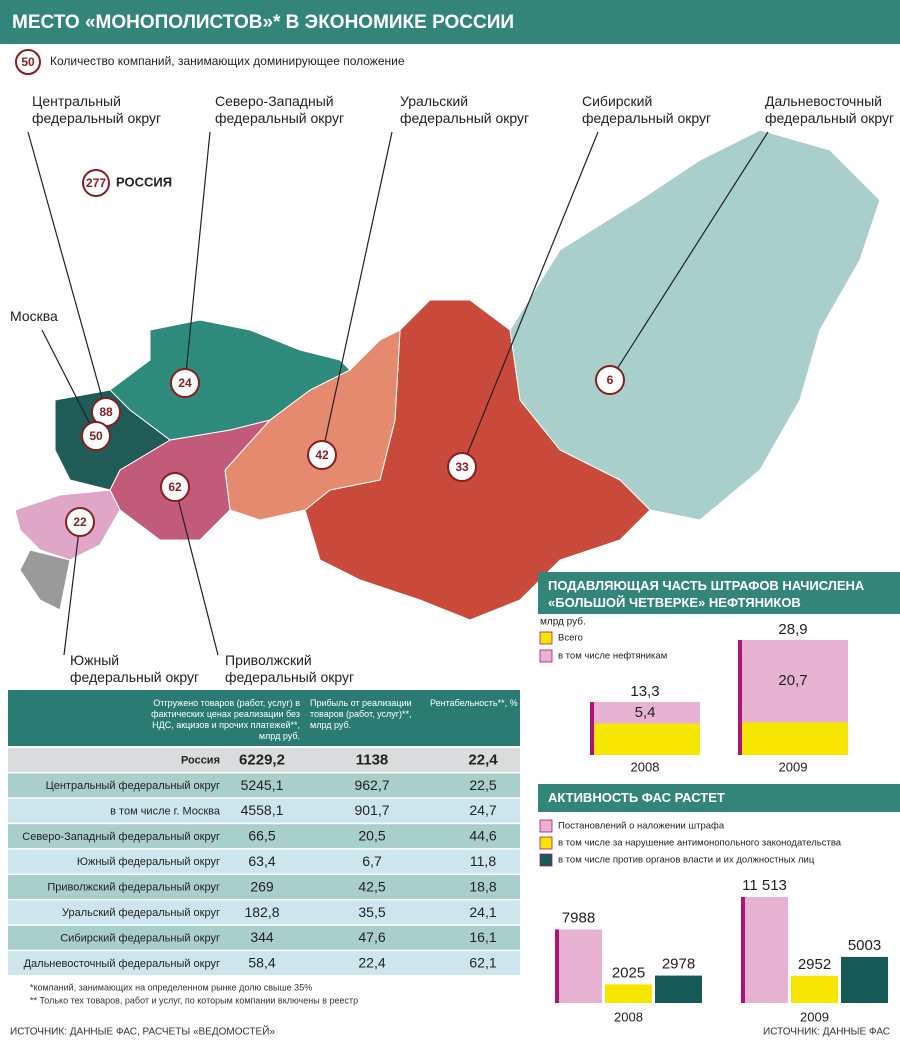 This screenshot has width=900, height=1040. Describe the element at coordinates (133, 888) in the screenshot. I see `row-label: Приволжский федеральный округ` at that location.